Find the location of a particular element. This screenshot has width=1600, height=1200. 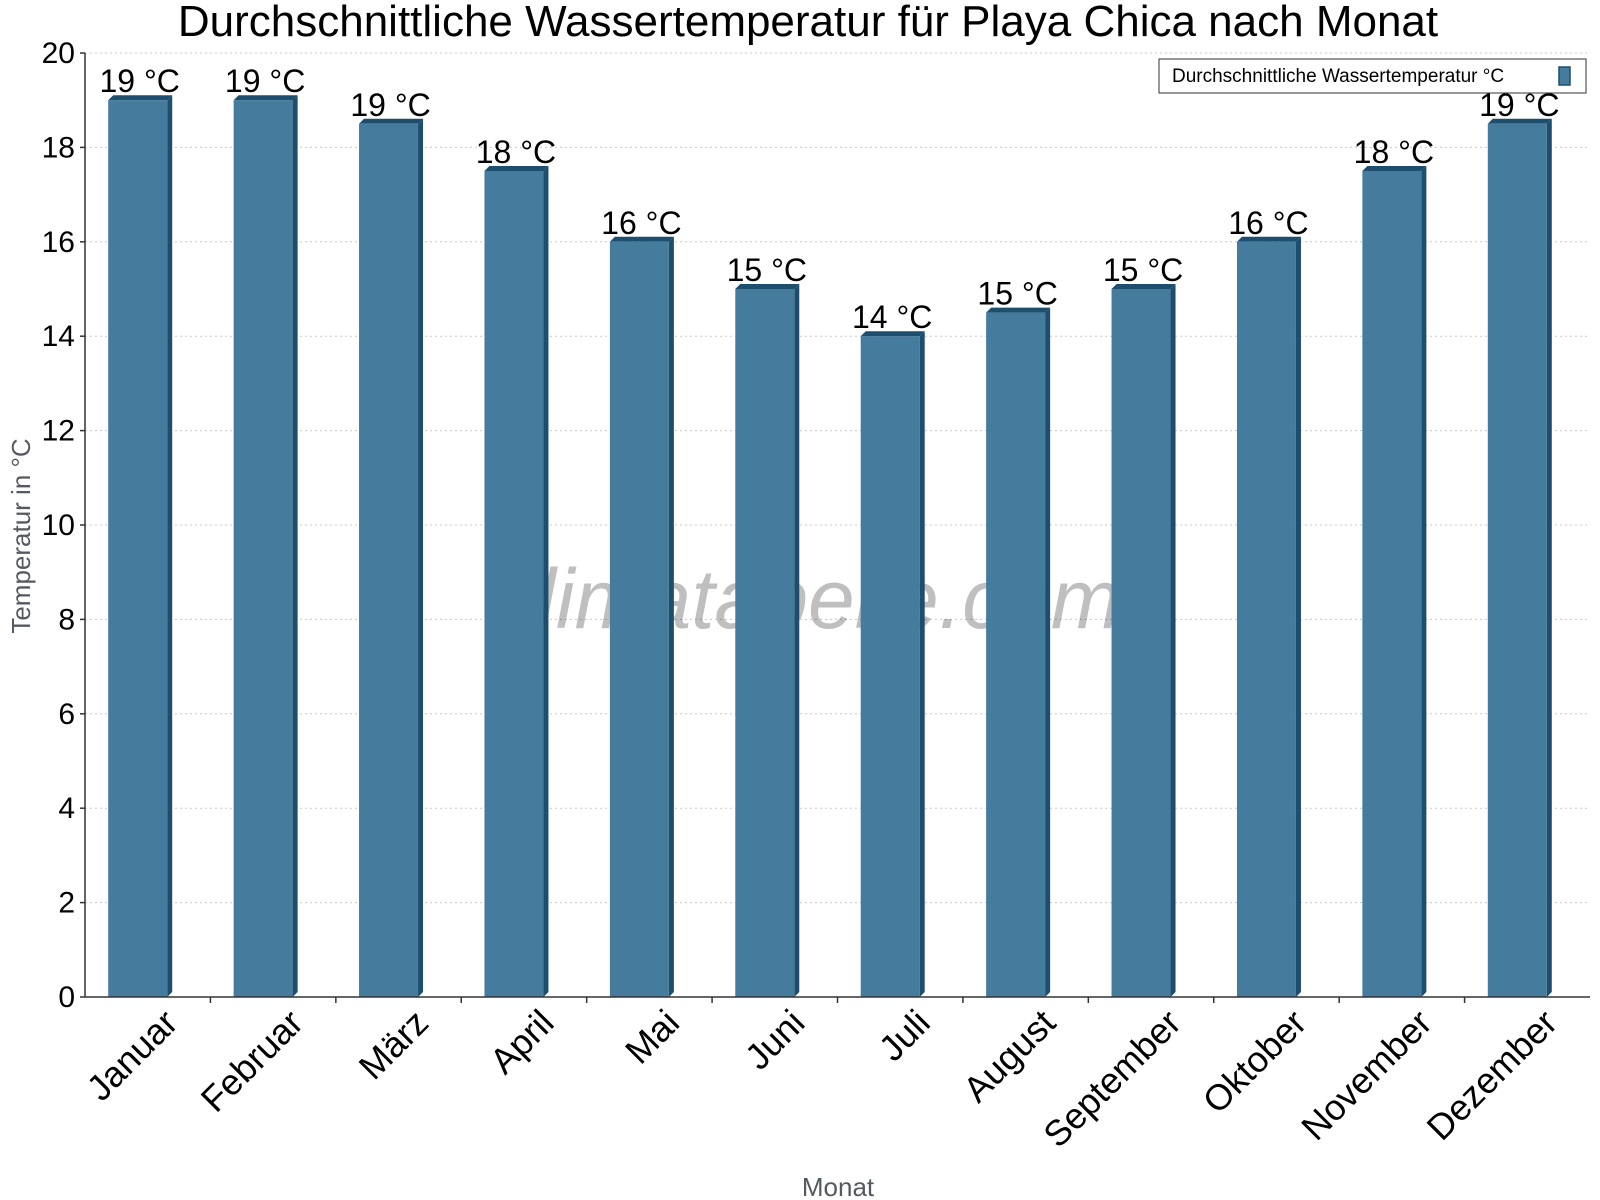

y-tick-label: 8 is located at coordinates (66, 619).